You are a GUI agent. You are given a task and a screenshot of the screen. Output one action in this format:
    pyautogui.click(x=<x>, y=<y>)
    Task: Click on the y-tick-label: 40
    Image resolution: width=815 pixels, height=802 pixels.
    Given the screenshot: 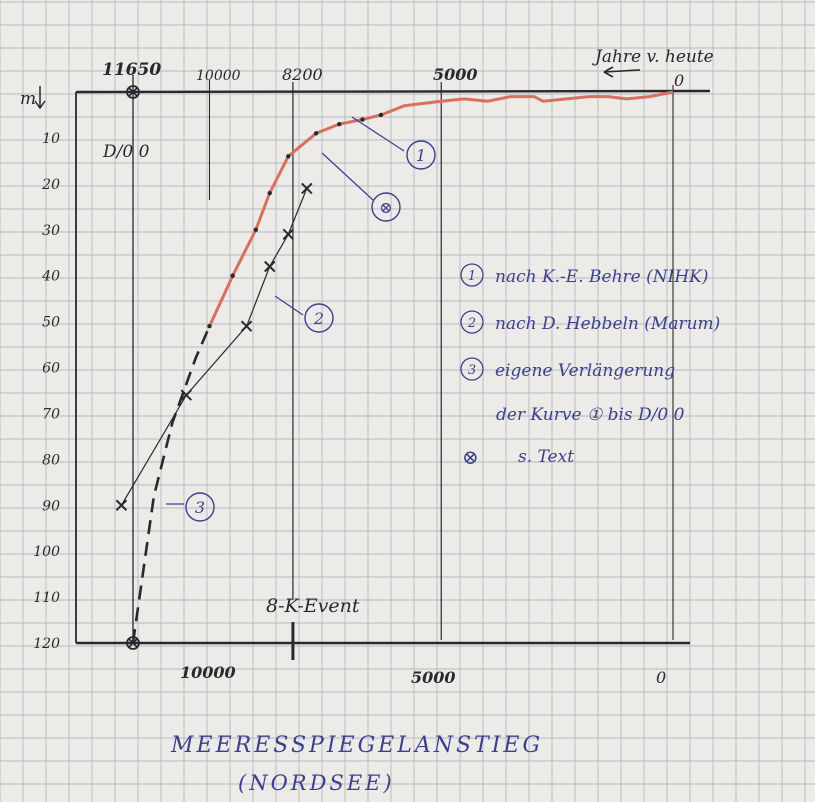 What is the action you would take?
    pyautogui.click(x=50, y=277)
    